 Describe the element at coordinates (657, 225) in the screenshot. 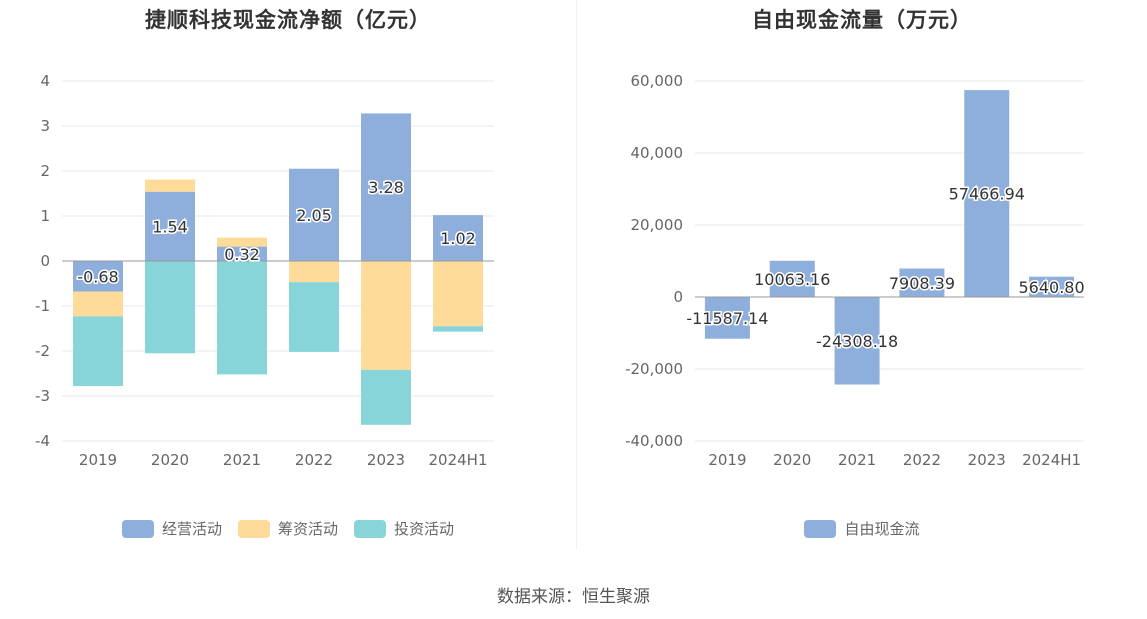

I see `y-tick-label: 20,000` at that location.